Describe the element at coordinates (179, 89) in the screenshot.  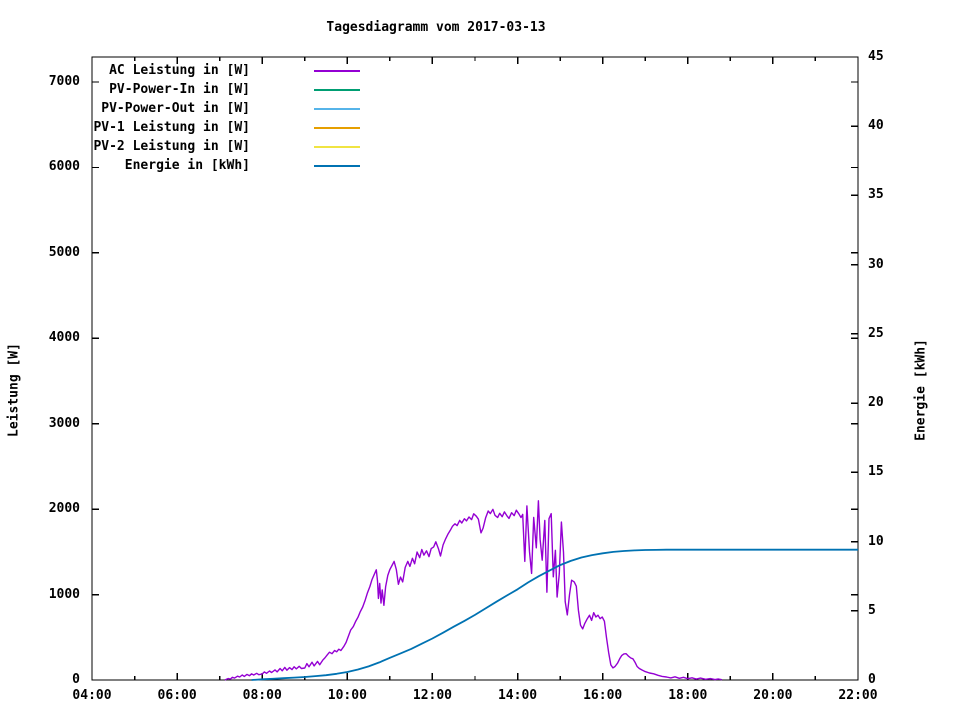
I see `legend-item-label: PV-Power-In in [W]` at that location.